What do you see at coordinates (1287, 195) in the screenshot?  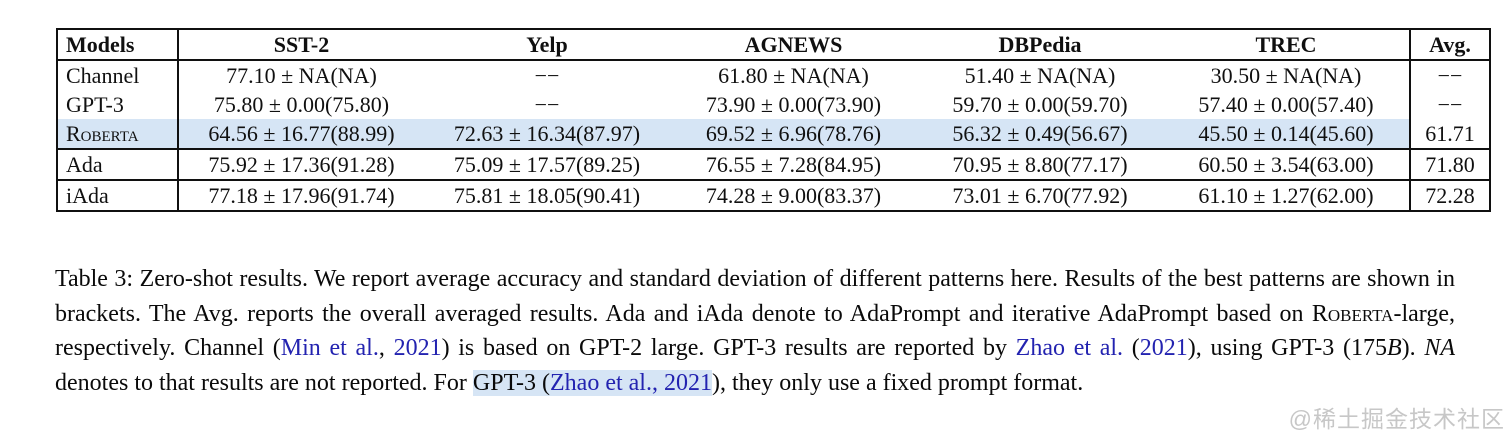 I see `cell-value: 61.10 ± 1.27(62.00)` at bounding box center [1287, 195].